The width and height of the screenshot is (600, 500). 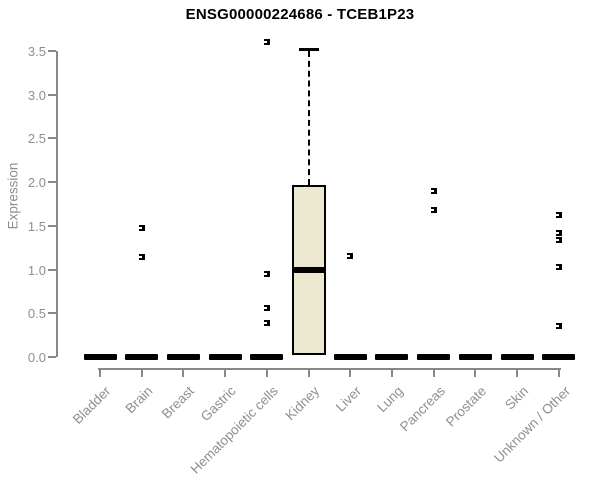 I want to click on x-axis-label: Prostate, so click(x=466, y=406).